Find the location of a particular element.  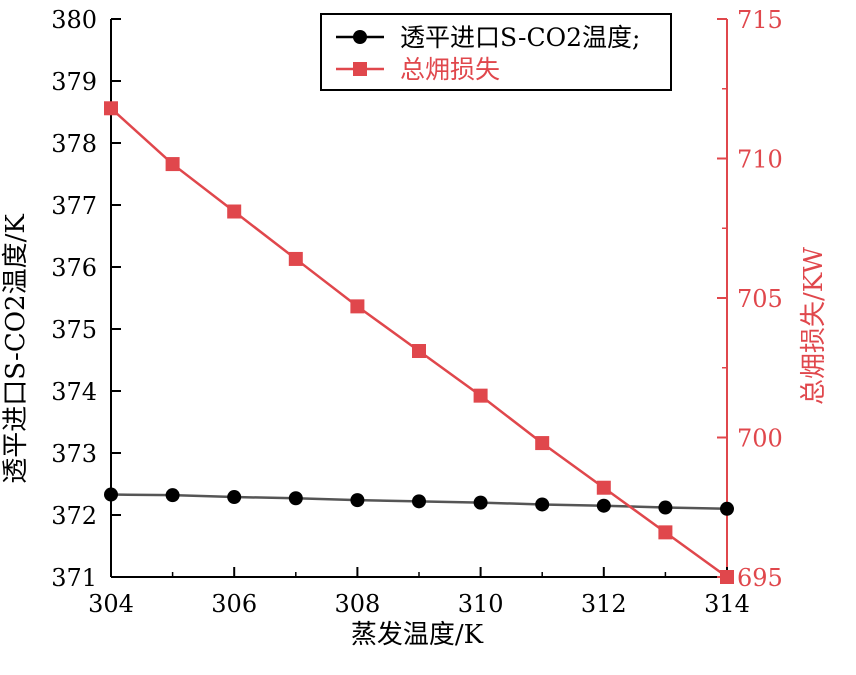

x-tick-label: 310 is located at coordinates (481, 604).